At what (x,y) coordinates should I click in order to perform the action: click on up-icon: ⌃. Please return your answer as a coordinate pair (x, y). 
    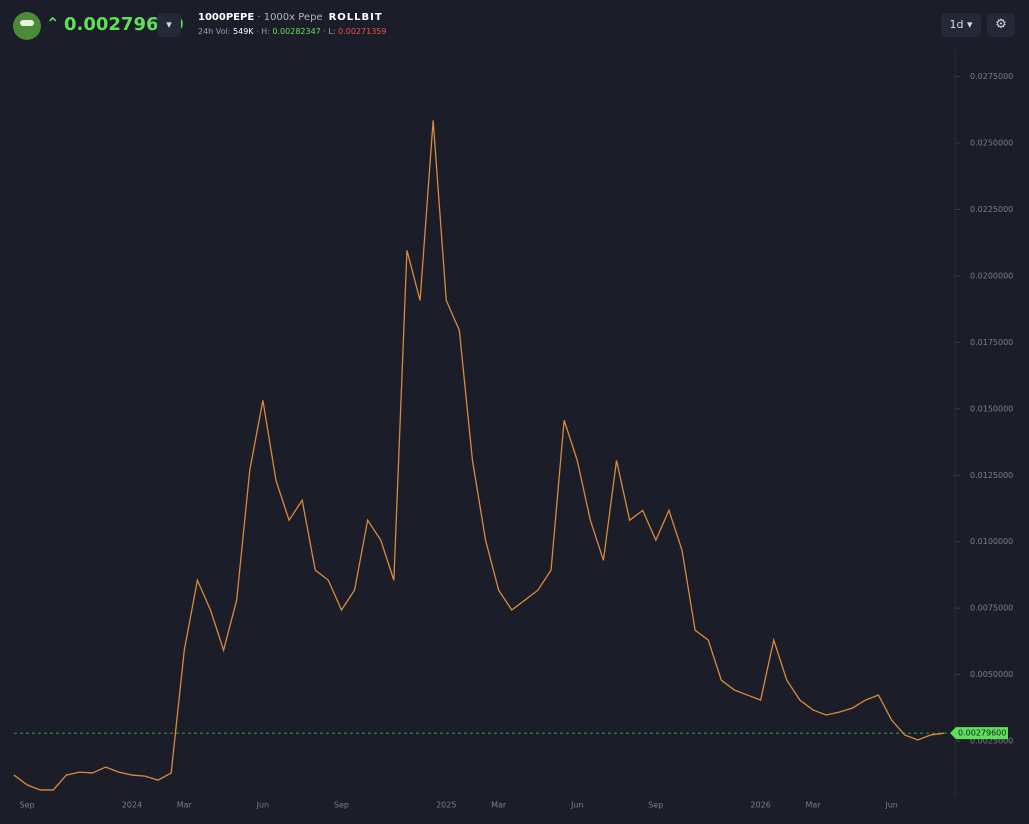
    Looking at the image, I should click on (53, 23).